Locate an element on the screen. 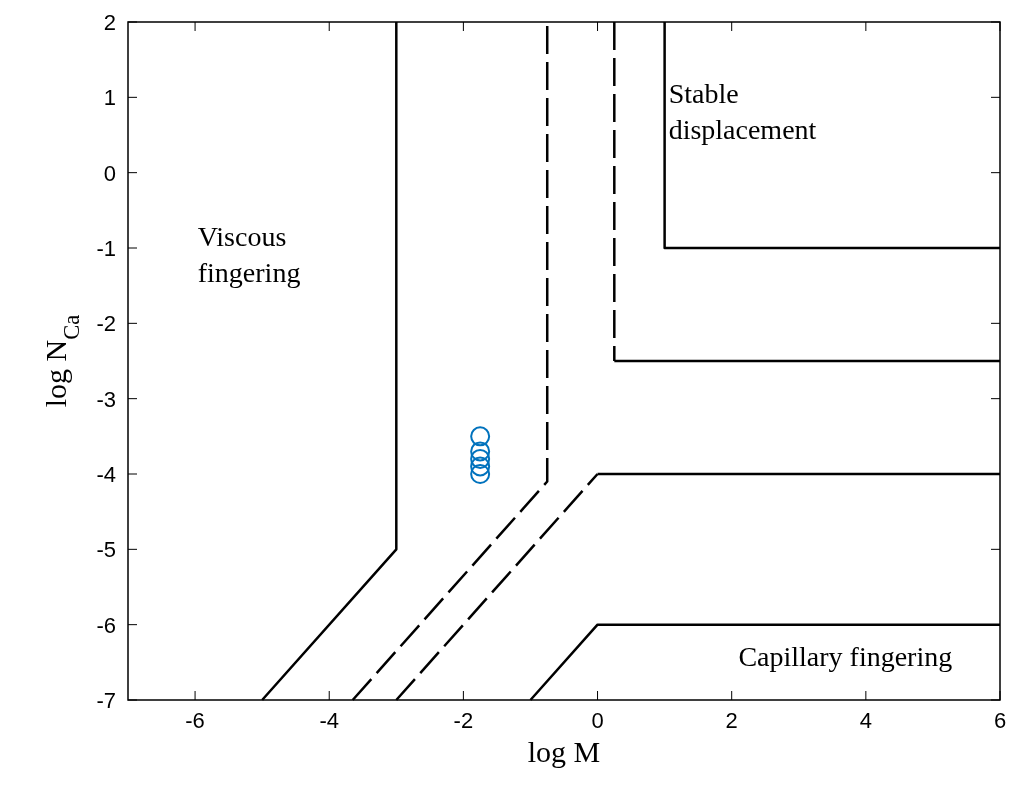  annotation: Stable displacement is located at coordinates (742, 112).